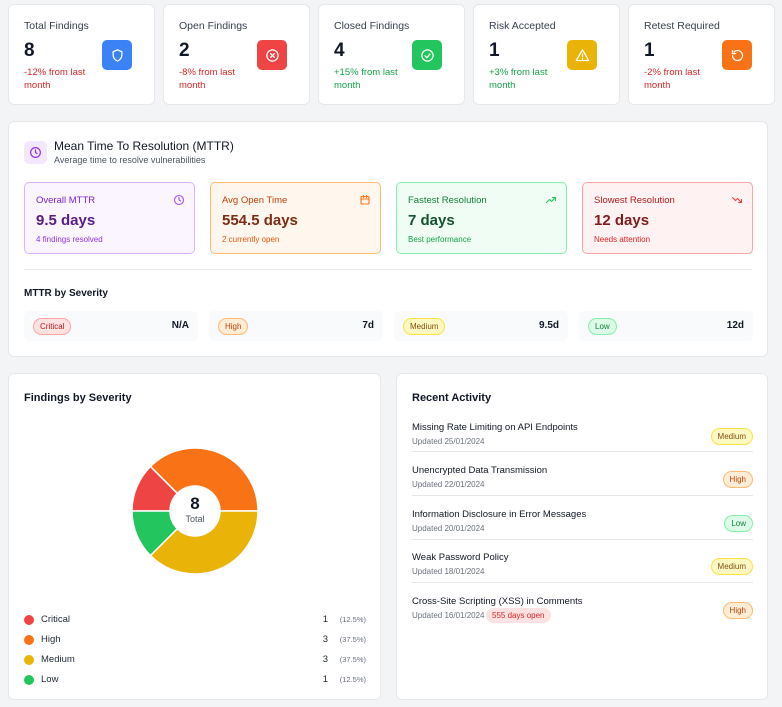  I want to click on severity-badge: Critical, so click(52, 326).